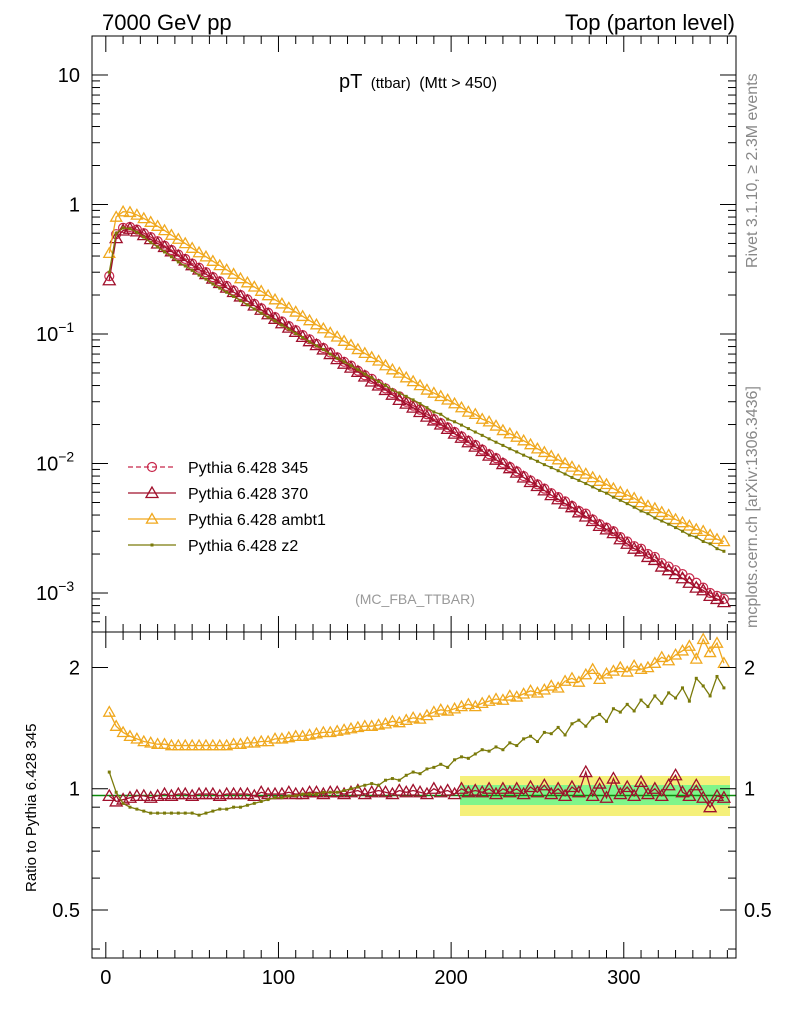 The height and width of the screenshot is (1024, 786). Describe the element at coordinates (55, 591) in the screenshot. I see `main-ytick-label: 10⁻³` at that location.